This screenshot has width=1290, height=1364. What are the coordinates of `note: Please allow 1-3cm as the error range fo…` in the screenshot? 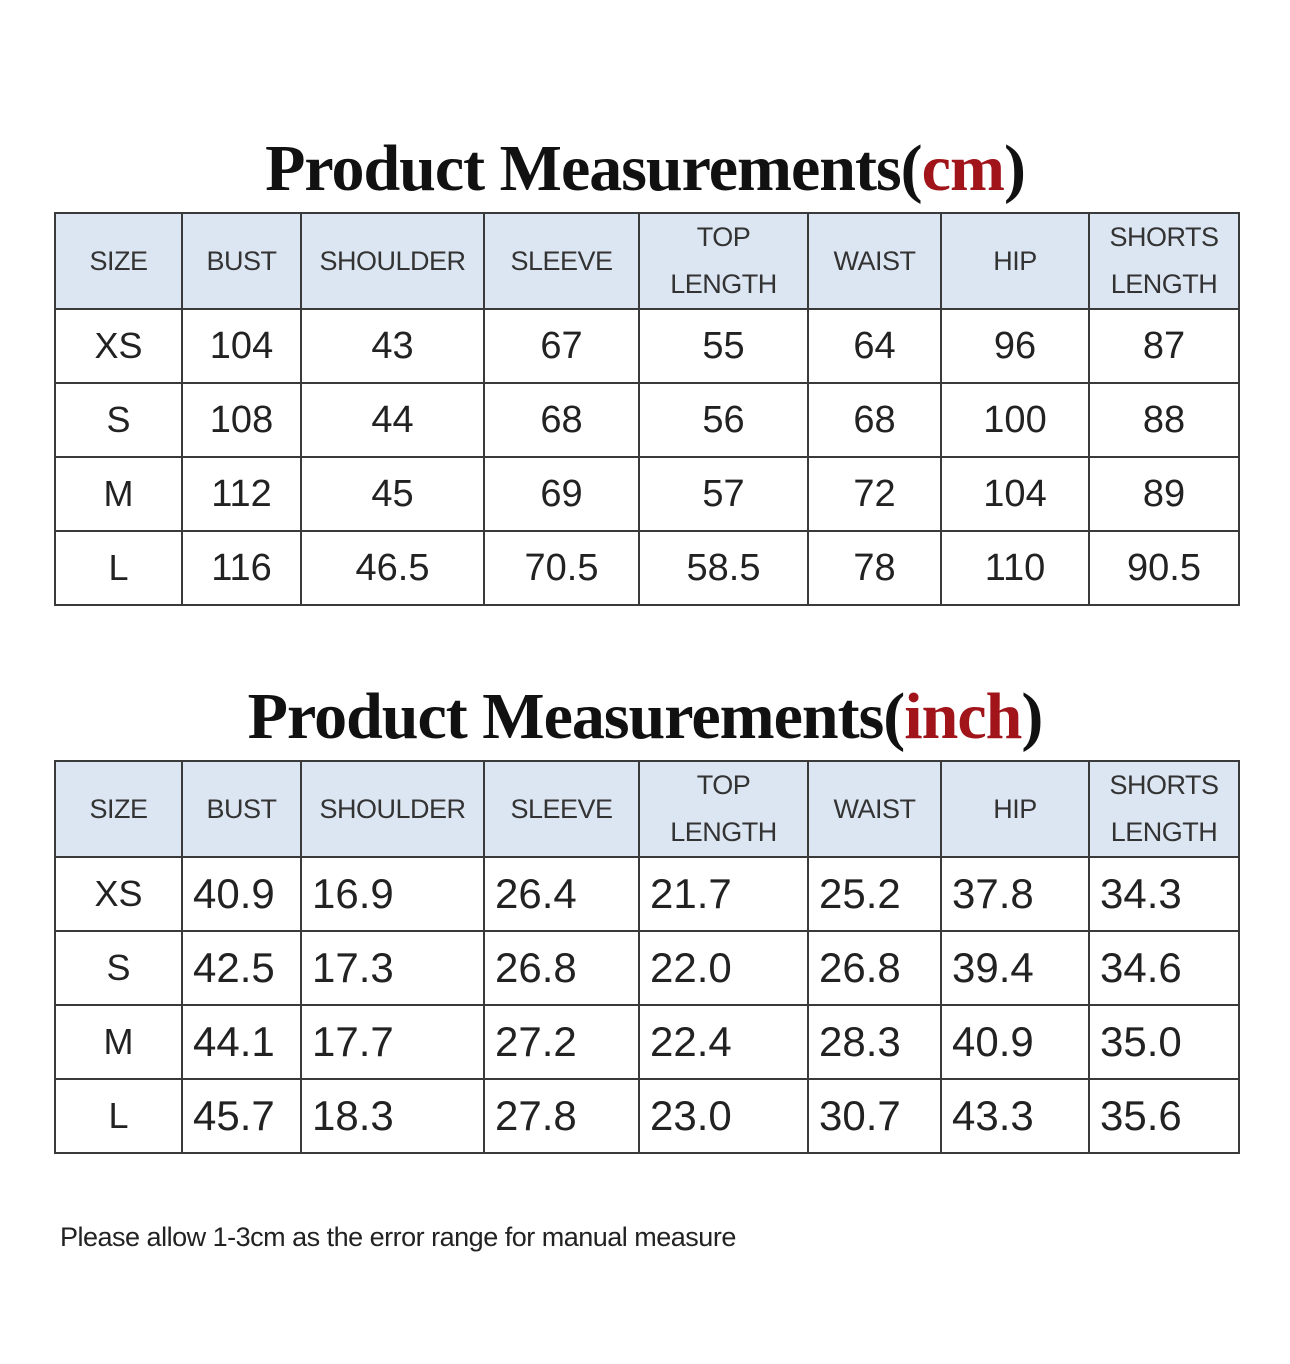 It's located at (398, 1237).